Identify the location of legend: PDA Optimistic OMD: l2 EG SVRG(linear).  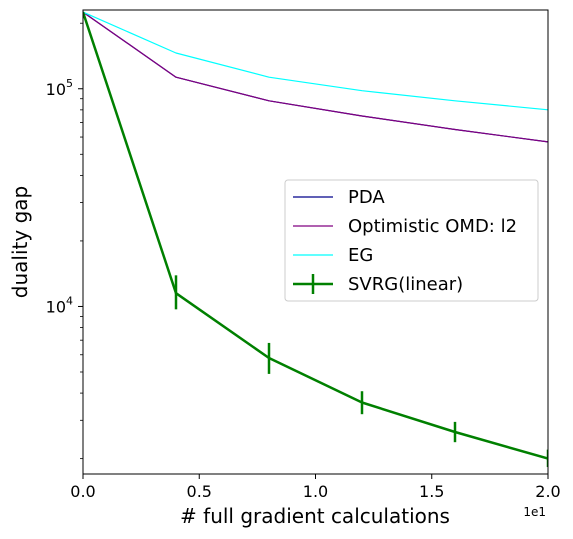
(411, 240).